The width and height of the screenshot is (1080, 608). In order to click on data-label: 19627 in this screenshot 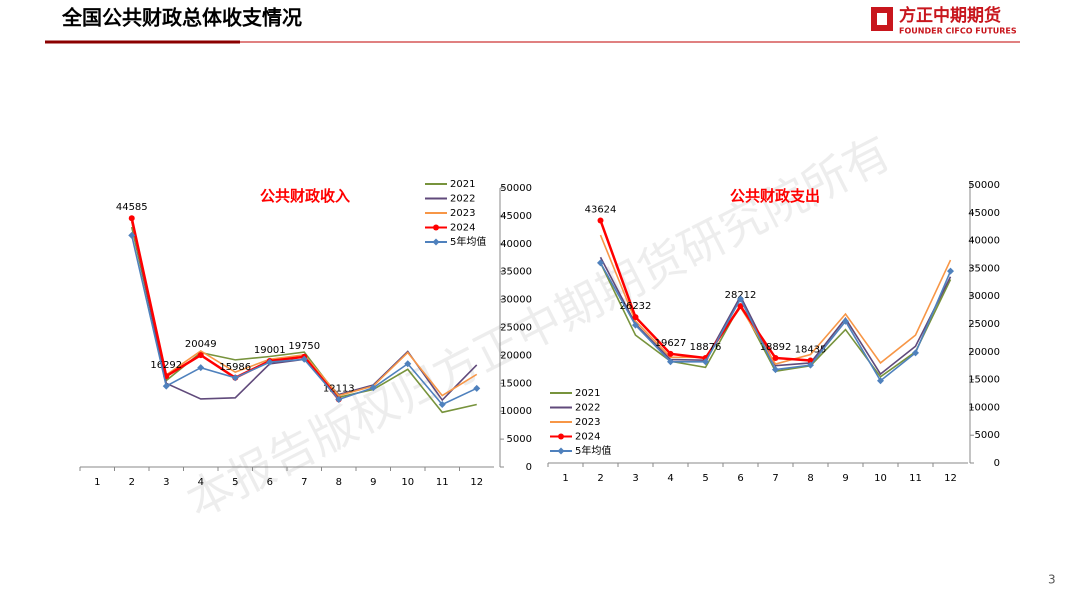, I will do `click(671, 343)`.